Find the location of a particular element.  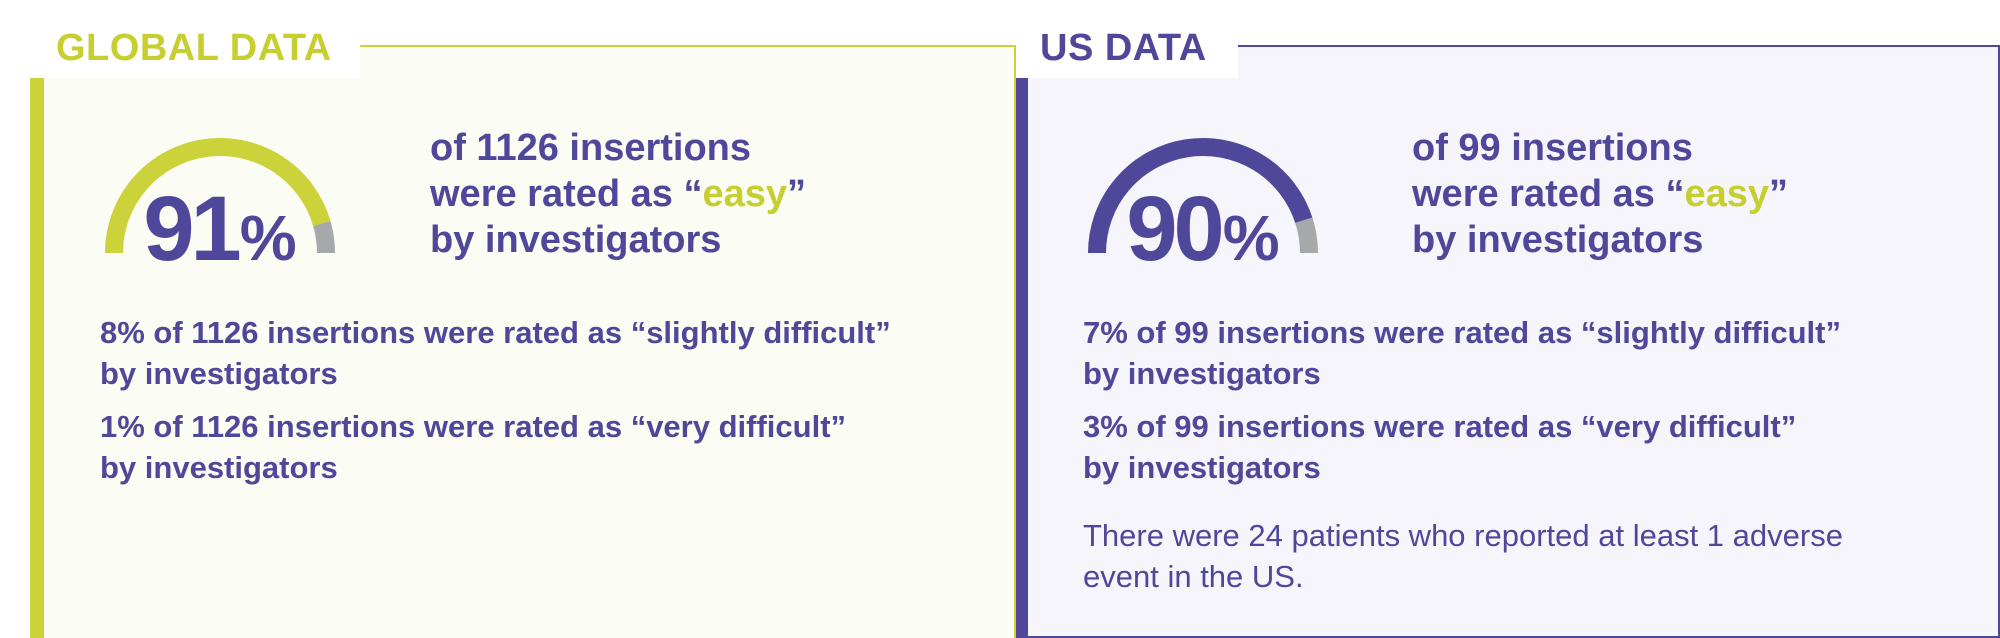

global-gauge-filled-arc is located at coordinates (218, 196).